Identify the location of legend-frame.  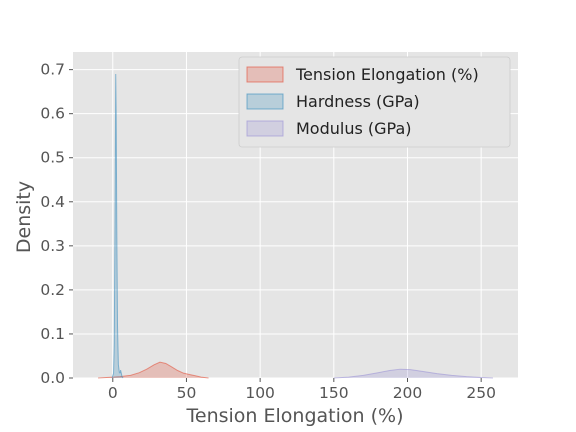
(374, 102).